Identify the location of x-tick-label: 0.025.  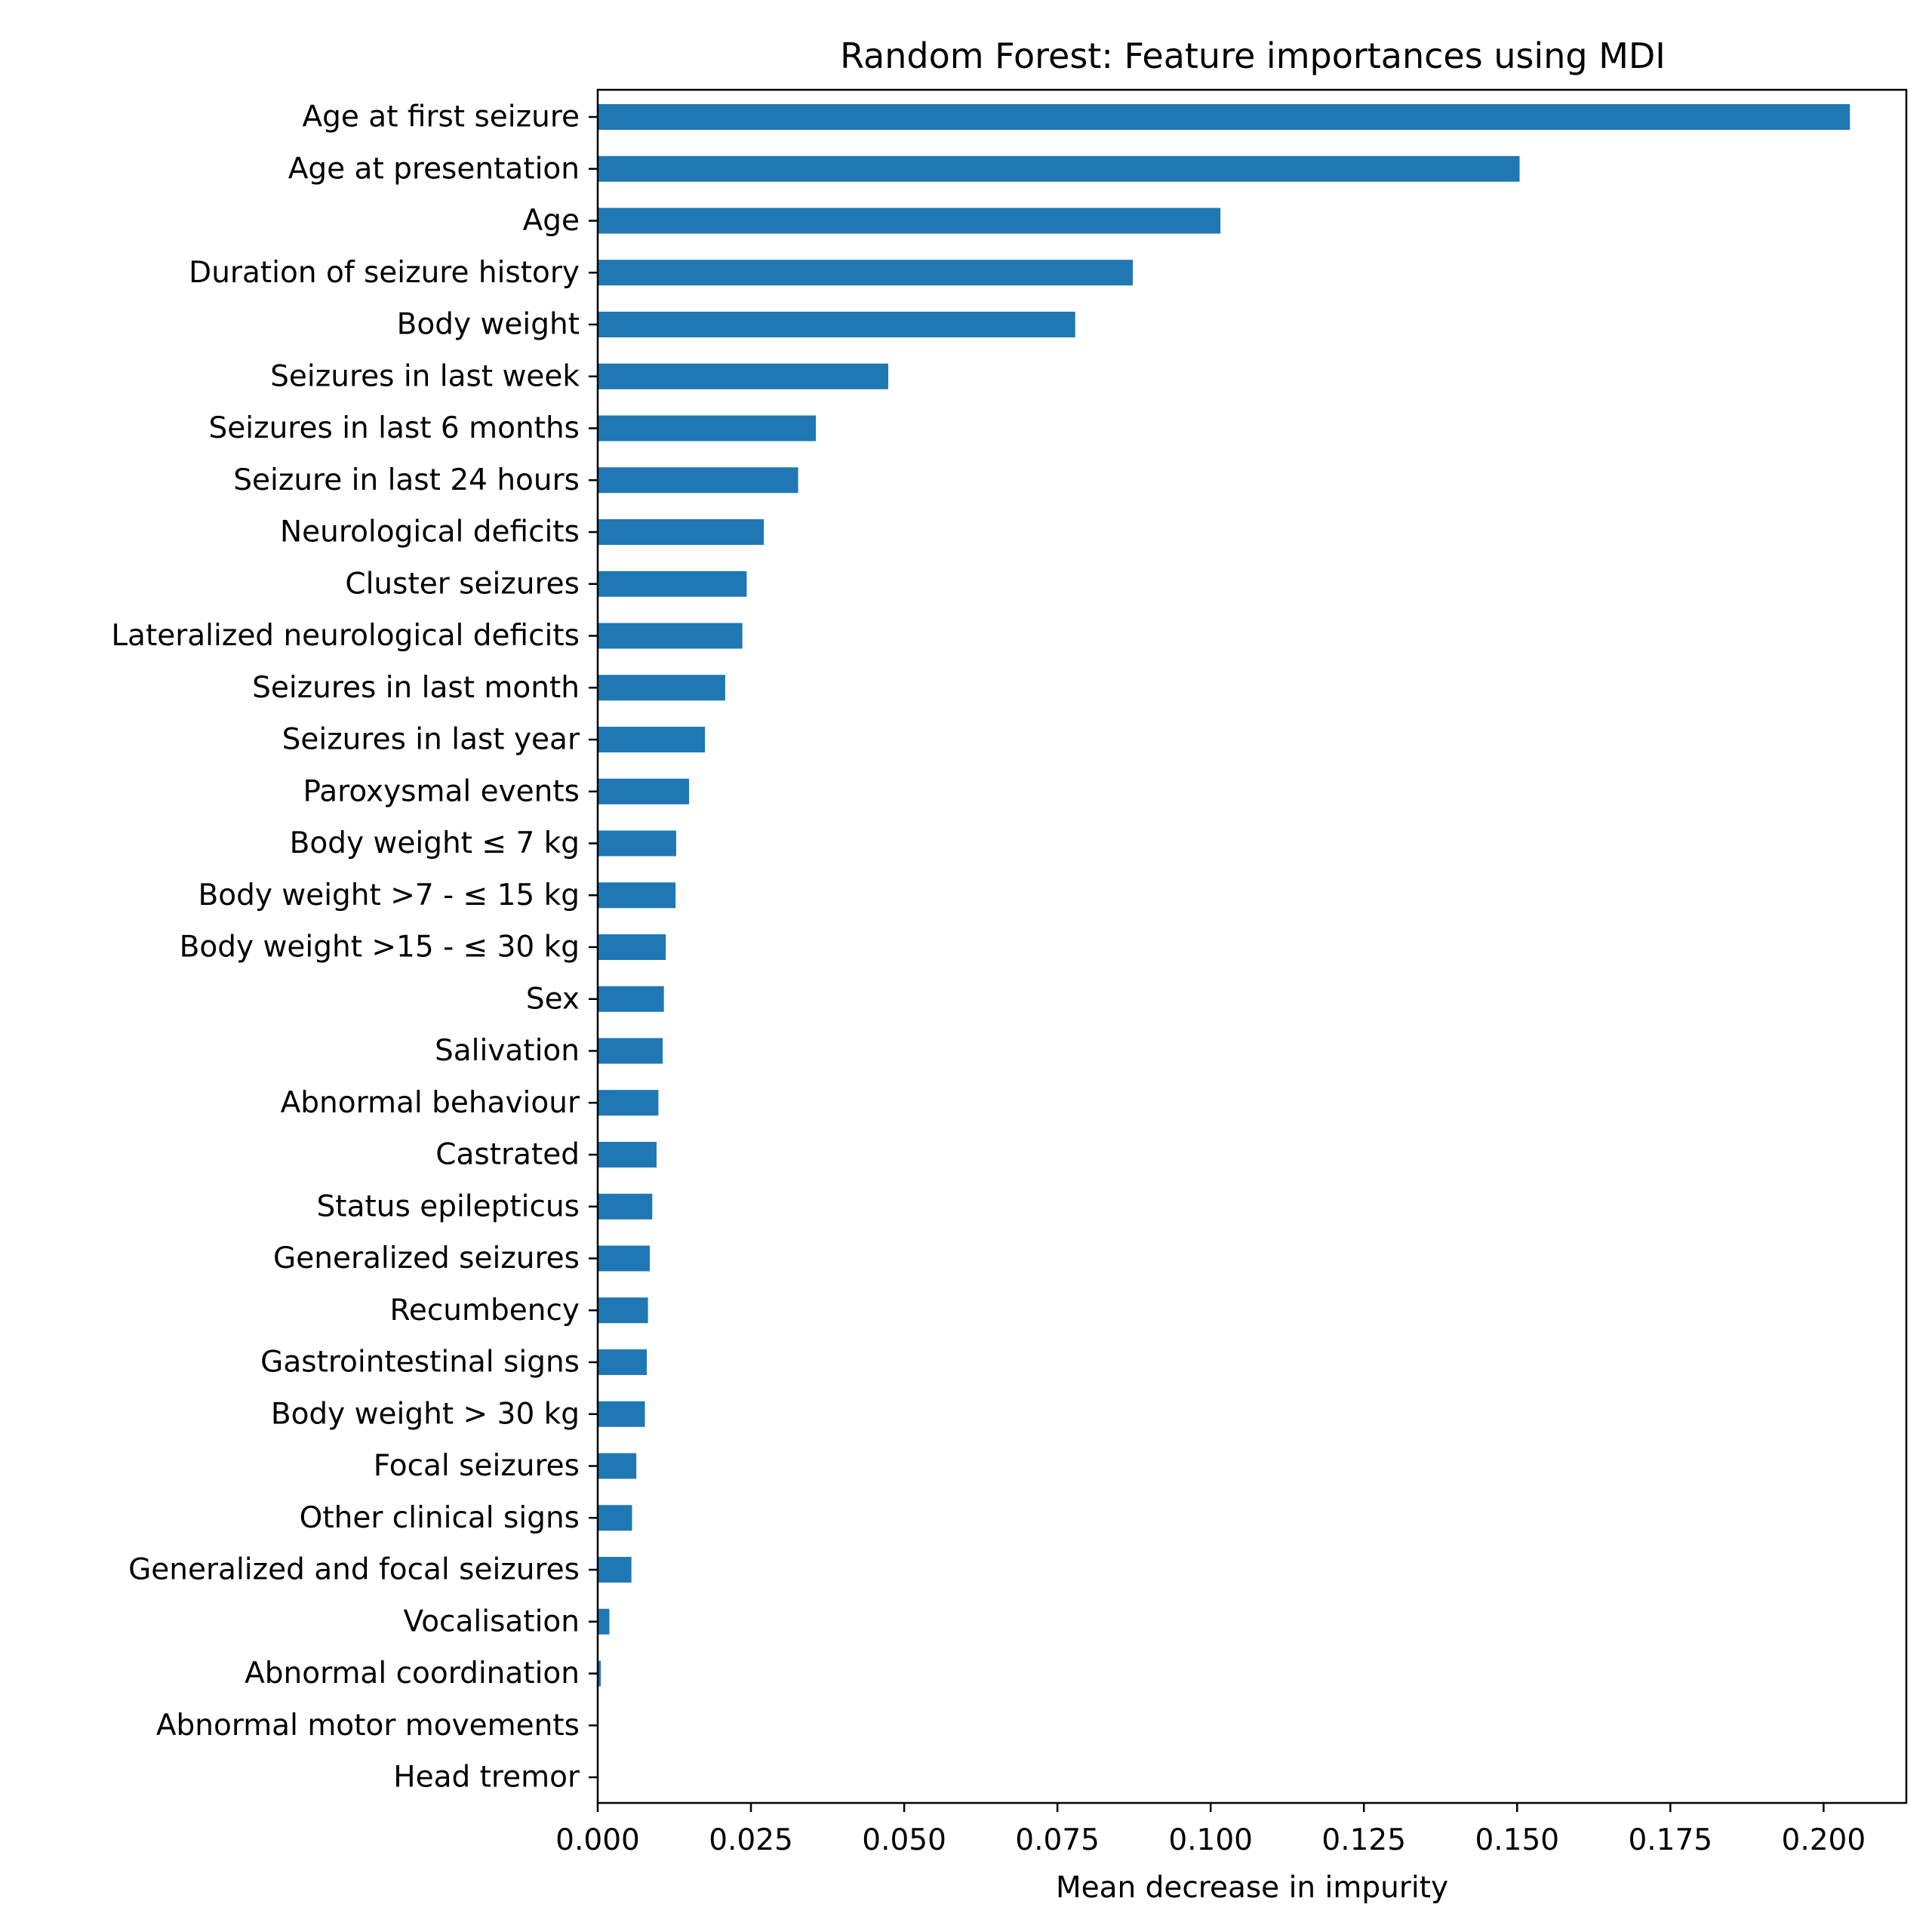
(751, 1840).